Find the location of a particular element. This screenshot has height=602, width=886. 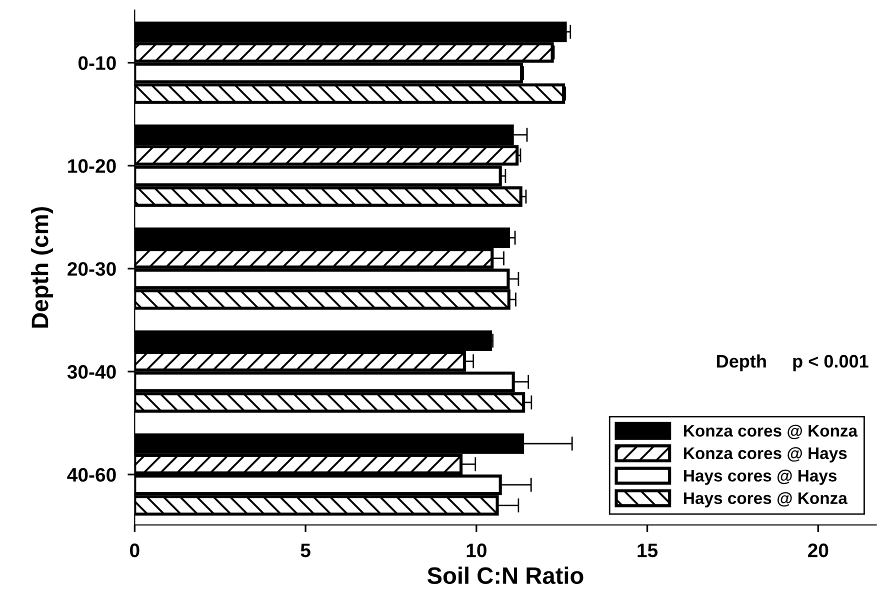

annotation: Depth p < 0.001 is located at coordinates (792, 363).